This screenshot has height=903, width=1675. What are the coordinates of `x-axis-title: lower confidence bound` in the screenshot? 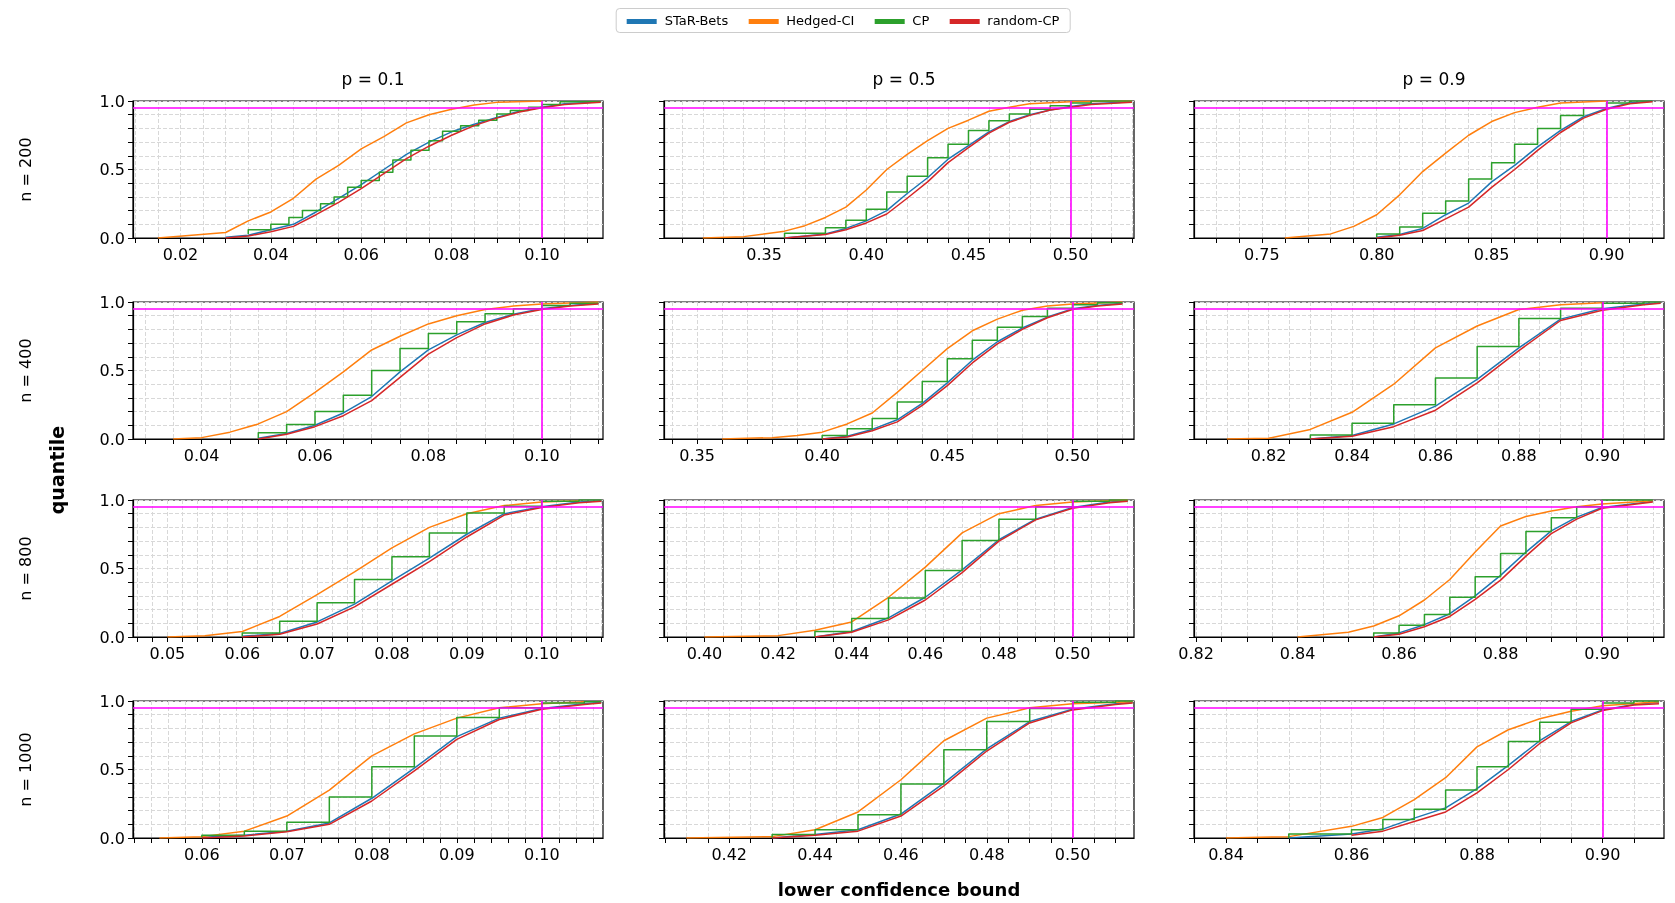 It's located at (899, 889).